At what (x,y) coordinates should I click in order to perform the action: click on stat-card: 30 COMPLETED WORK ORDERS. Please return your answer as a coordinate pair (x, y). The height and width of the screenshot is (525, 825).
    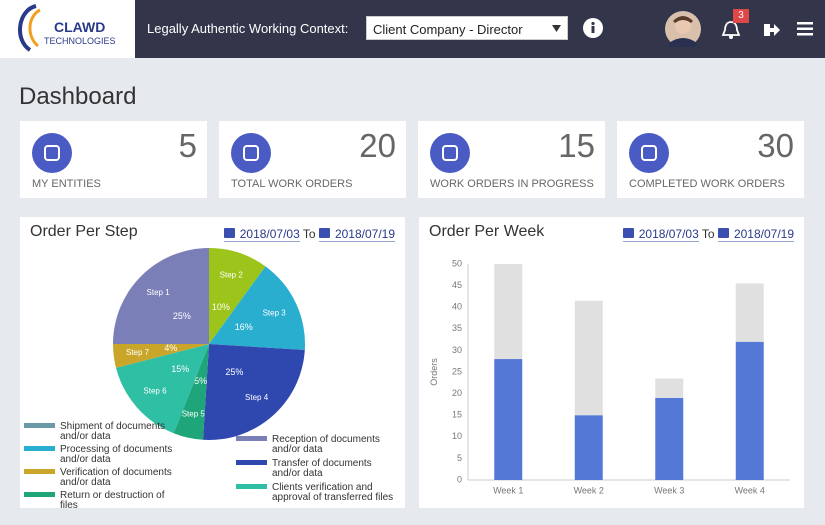
    Looking at the image, I should click on (710, 159).